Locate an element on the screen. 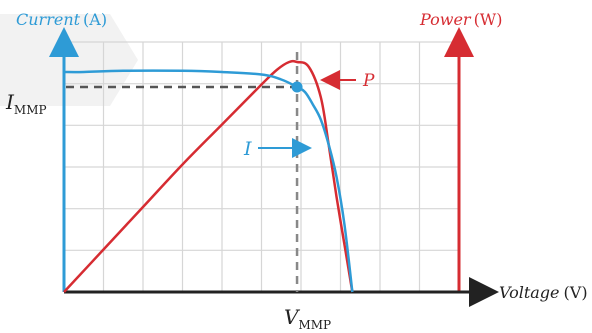 This screenshot has height=333, width=592. p-series-label: P is located at coordinates (368, 81).